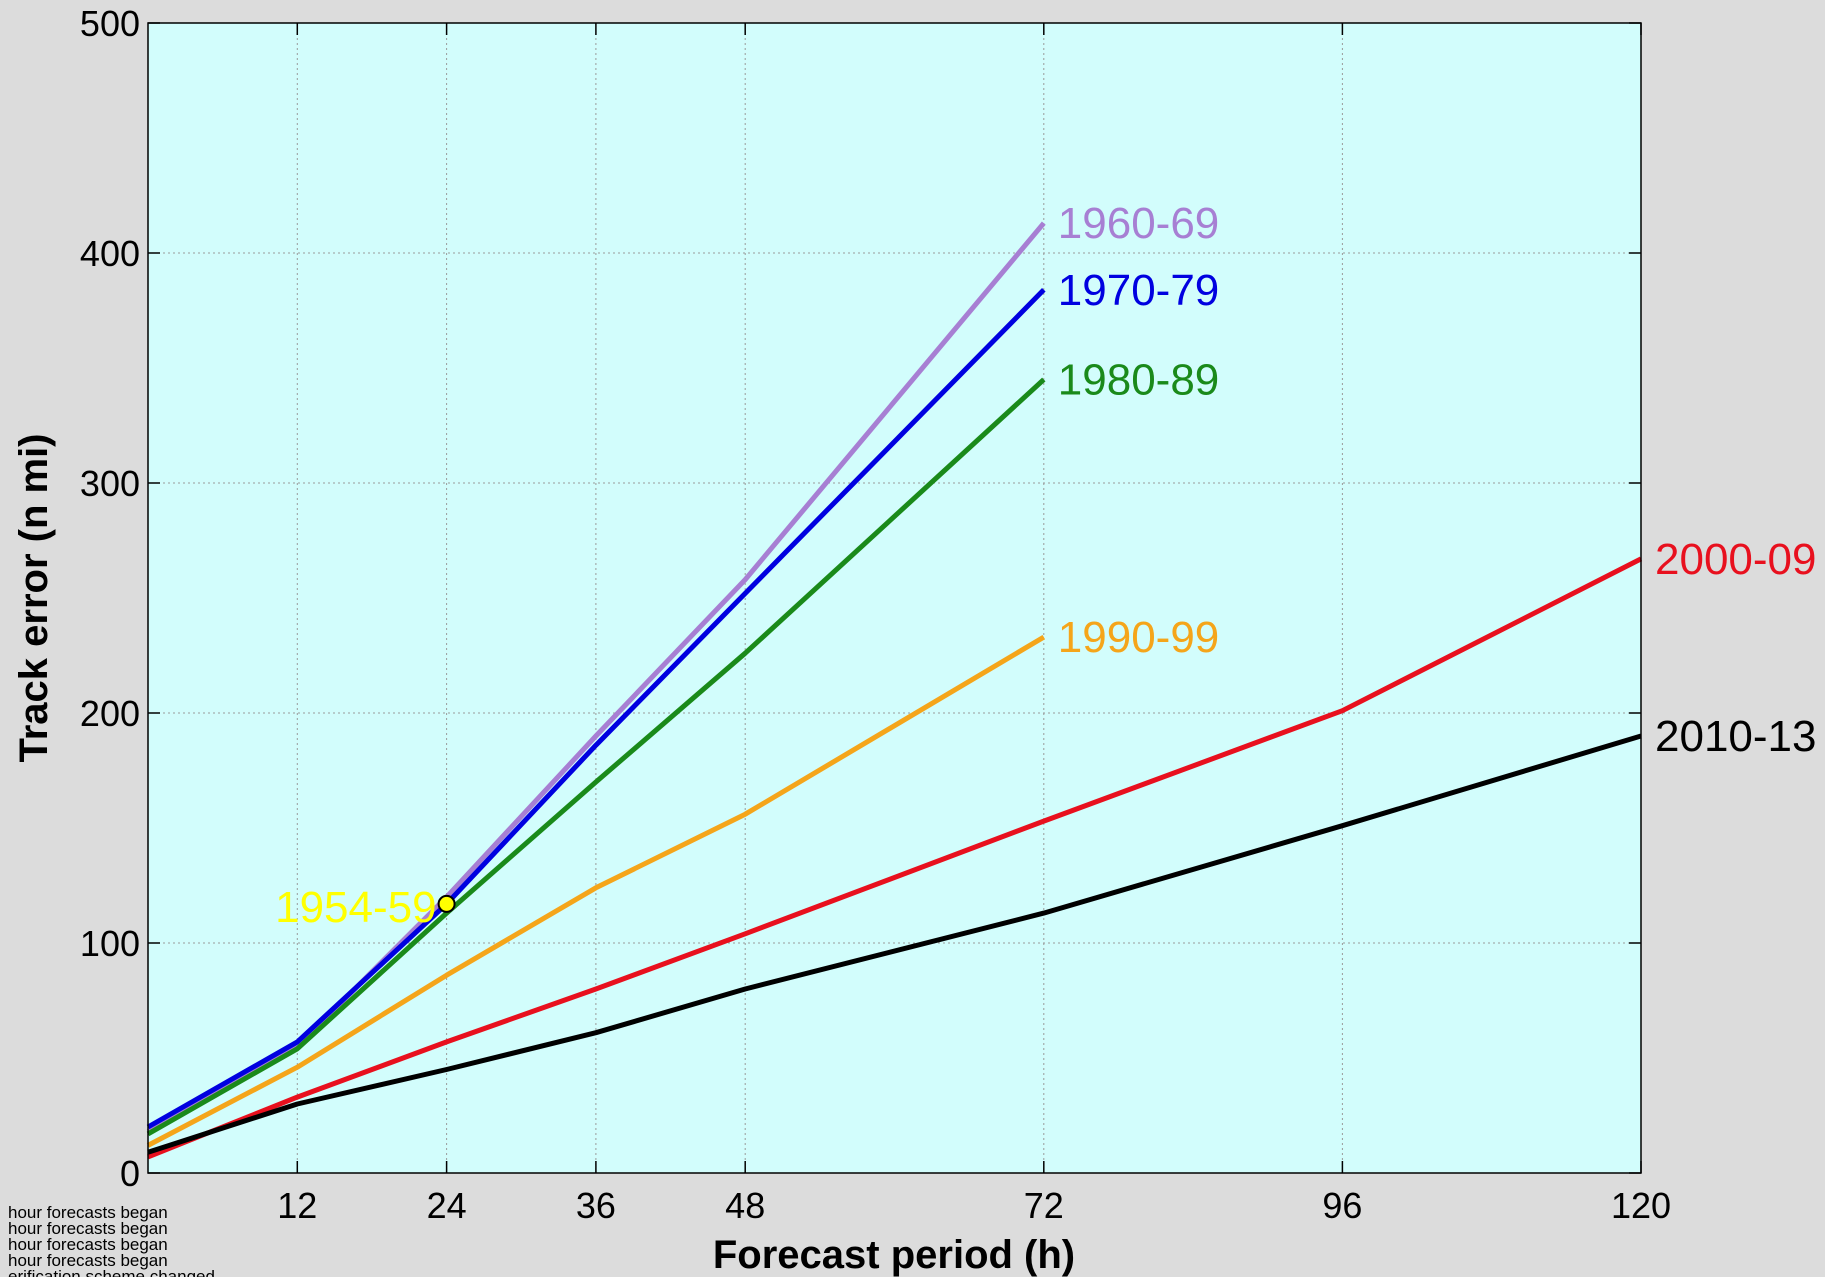 The height and width of the screenshot is (1277, 1825). What do you see at coordinates (894, 1255) in the screenshot?
I see `x-axis-title: Forecast period (h)` at bounding box center [894, 1255].